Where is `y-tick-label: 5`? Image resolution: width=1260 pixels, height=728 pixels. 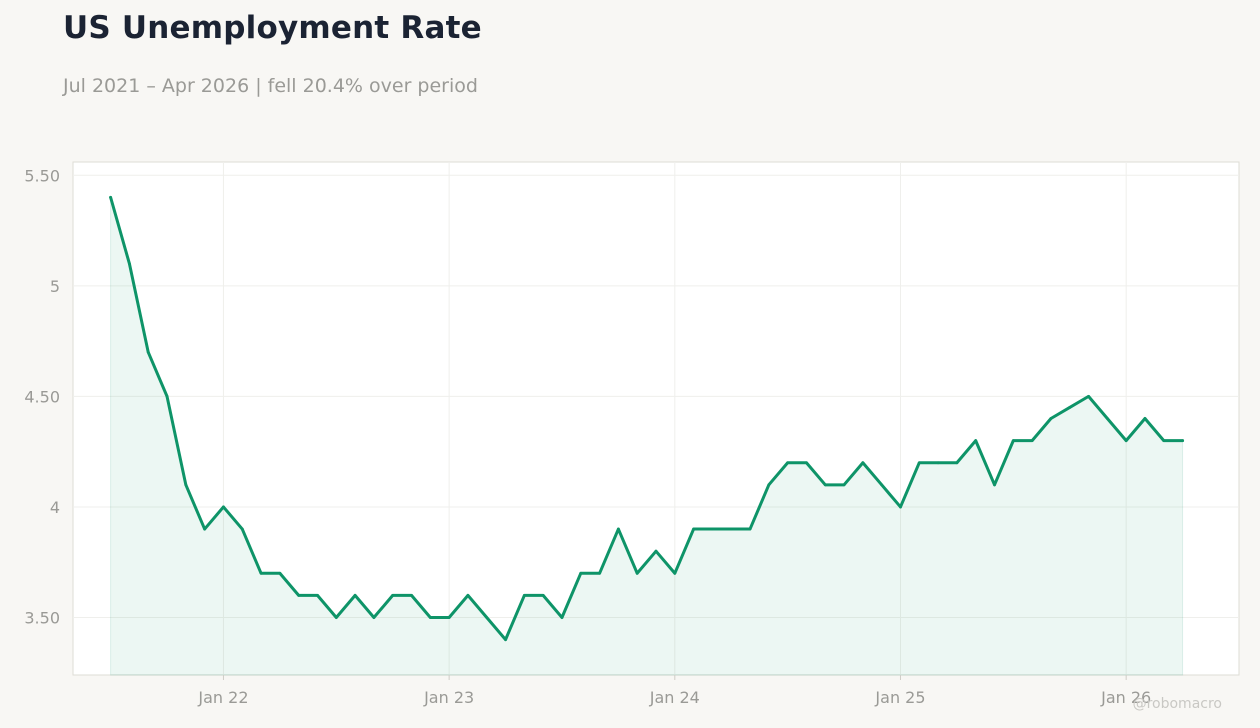 y-tick-label: 5 is located at coordinates (55, 286).